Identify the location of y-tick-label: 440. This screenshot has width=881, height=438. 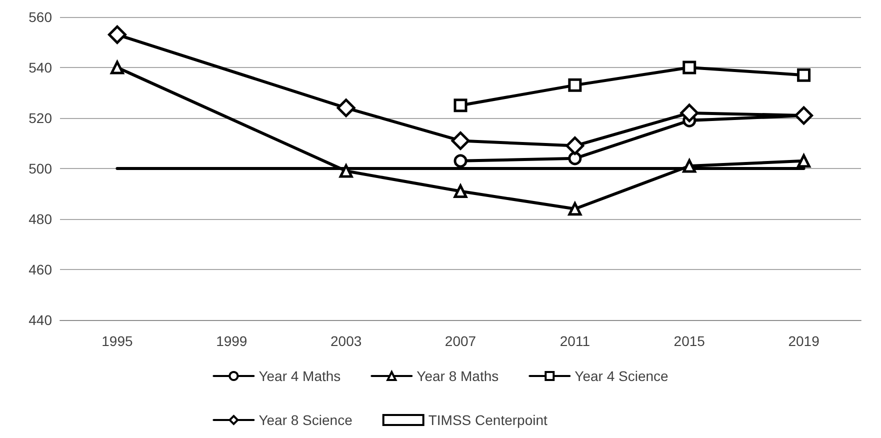
(40, 320).